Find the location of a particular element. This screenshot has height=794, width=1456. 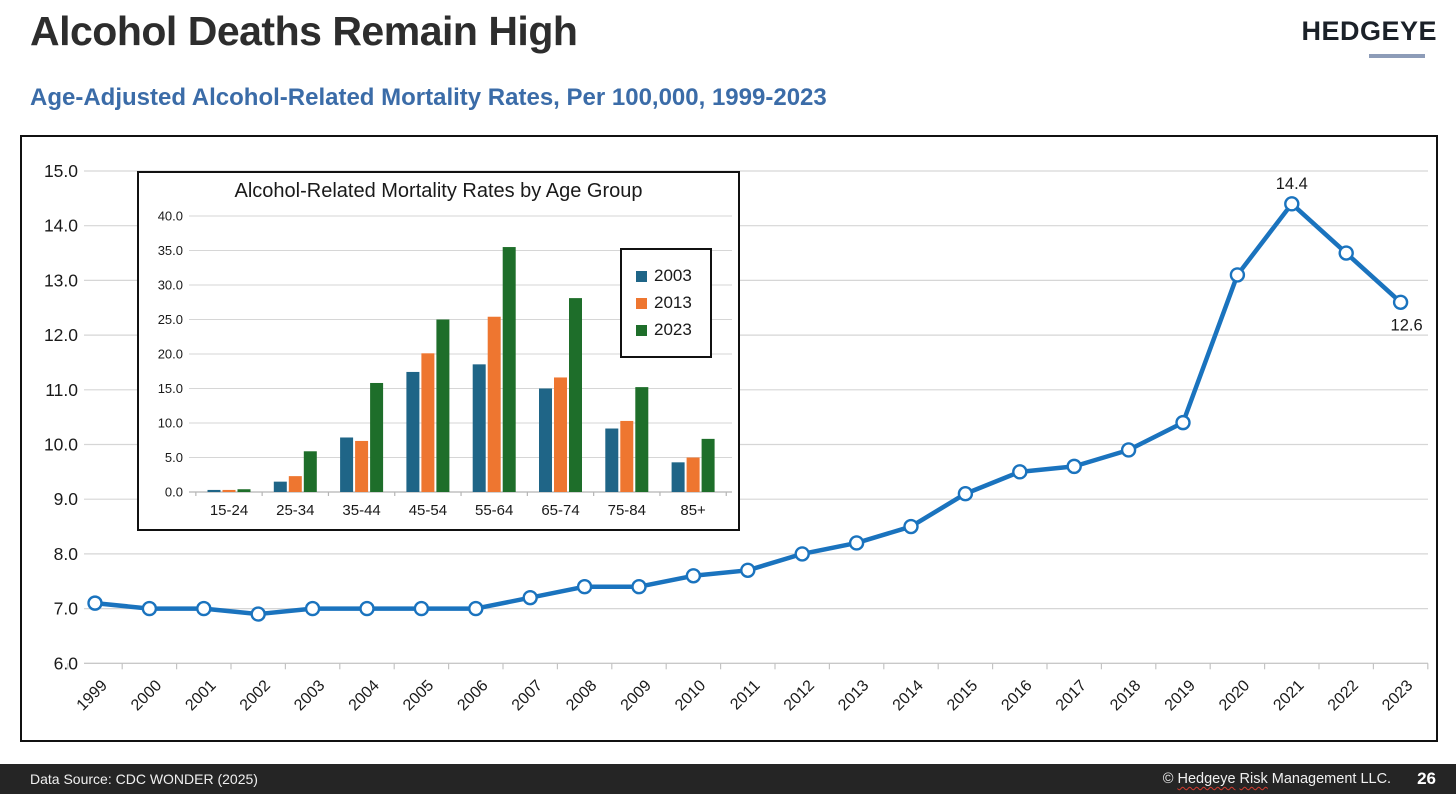

inset-y-axis-tick-label: 5.0 is located at coordinates (174, 457).